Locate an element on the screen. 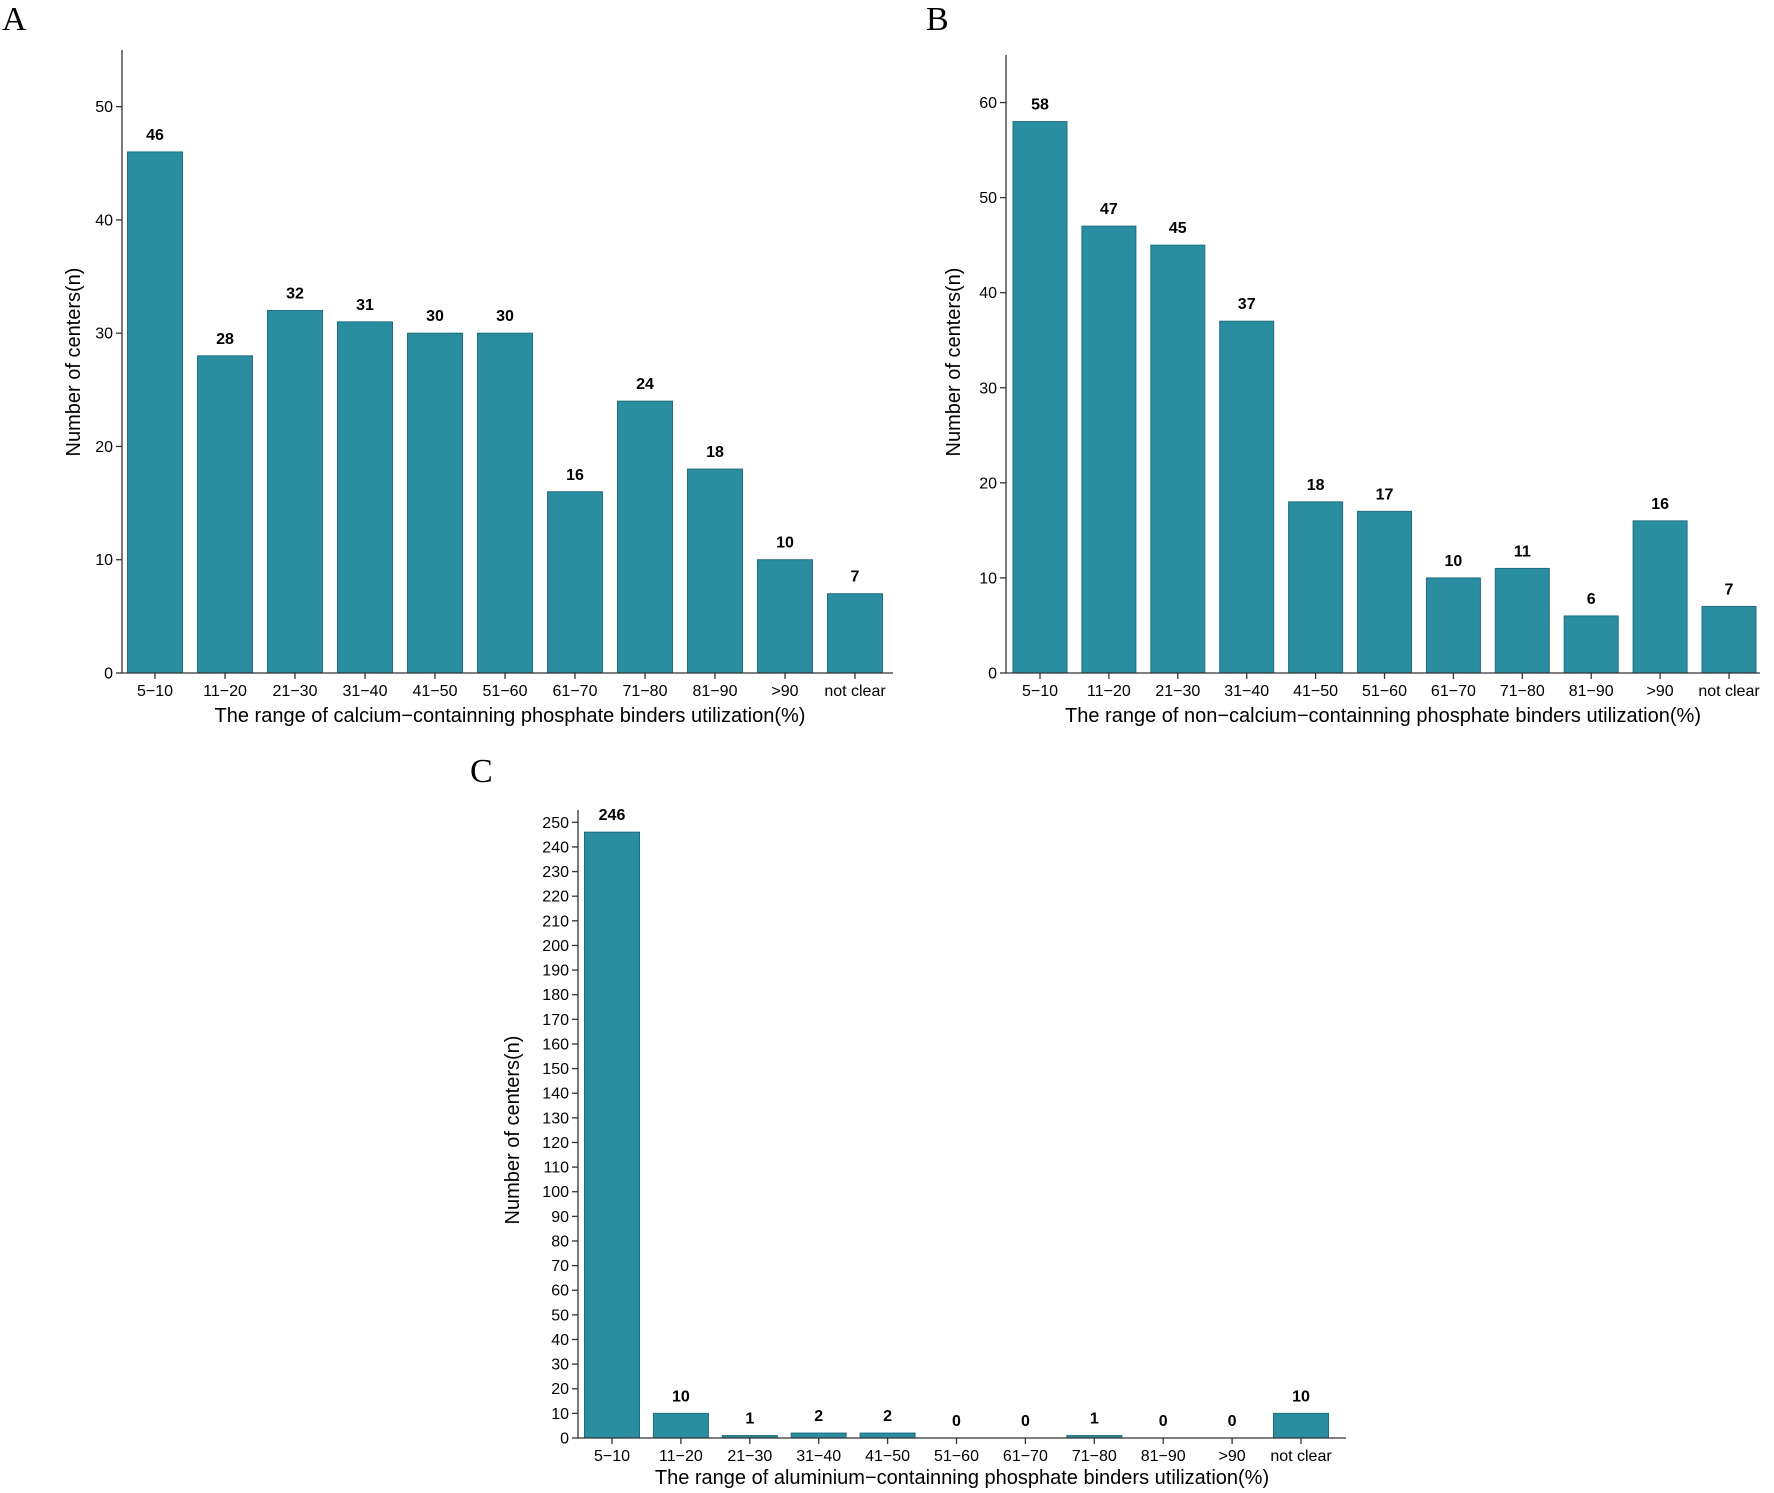 The height and width of the screenshot is (1493, 1774). panel-c-y-tick-label-5: 50 is located at coordinates (560, 1315).